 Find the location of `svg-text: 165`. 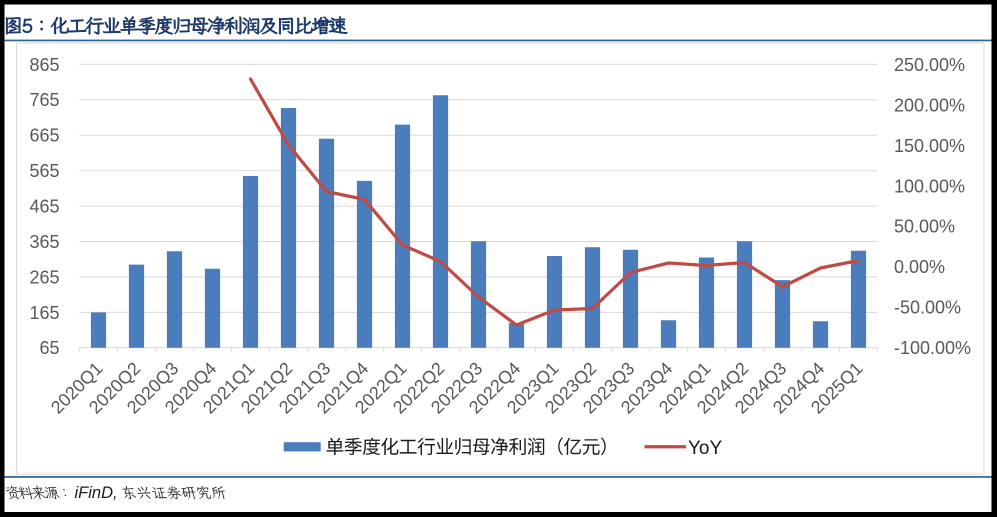

svg-text: 165 is located at coordinates (44, 313).